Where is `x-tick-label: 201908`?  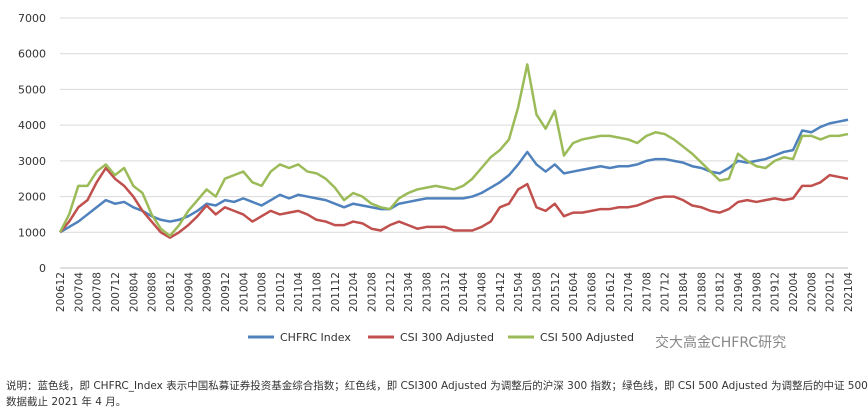
x-tick-label: 201908 is located at coordinates (757, 292).